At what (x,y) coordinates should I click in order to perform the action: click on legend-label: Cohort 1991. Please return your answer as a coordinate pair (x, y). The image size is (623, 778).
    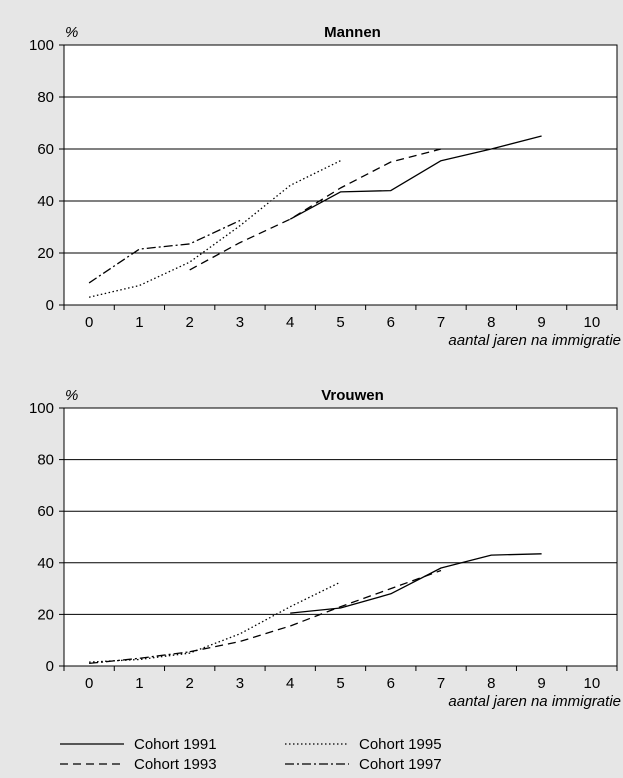
    Looking at the image, I should click on (175, 744).